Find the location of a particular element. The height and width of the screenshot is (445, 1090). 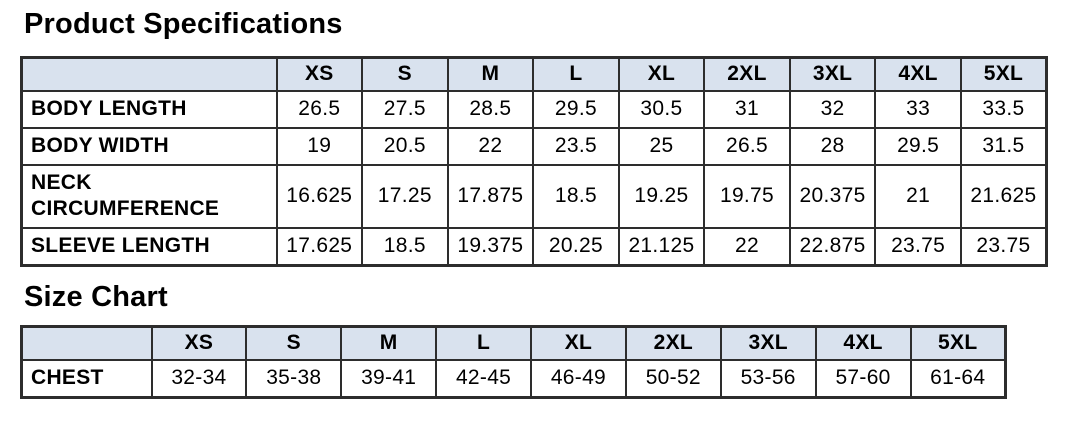

size-header-xl: XL is located at coordinates (578, 343).